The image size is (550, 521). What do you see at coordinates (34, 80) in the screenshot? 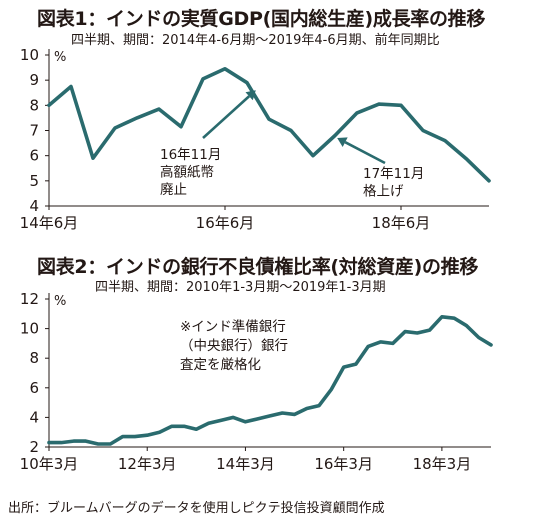
I see `gdp-y-tick-label: 9` at bounding box center [34, 80].